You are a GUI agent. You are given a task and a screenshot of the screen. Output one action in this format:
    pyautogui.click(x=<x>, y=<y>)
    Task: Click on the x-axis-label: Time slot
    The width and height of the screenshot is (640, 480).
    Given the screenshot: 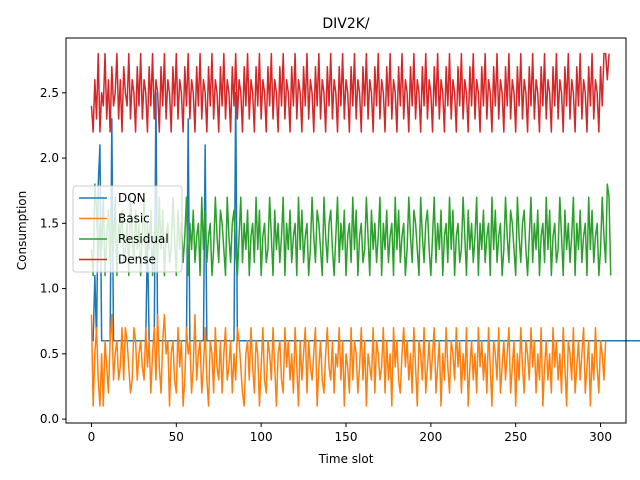 What is the action you would take?
    pyautogui.click(x=346, y=459)
    